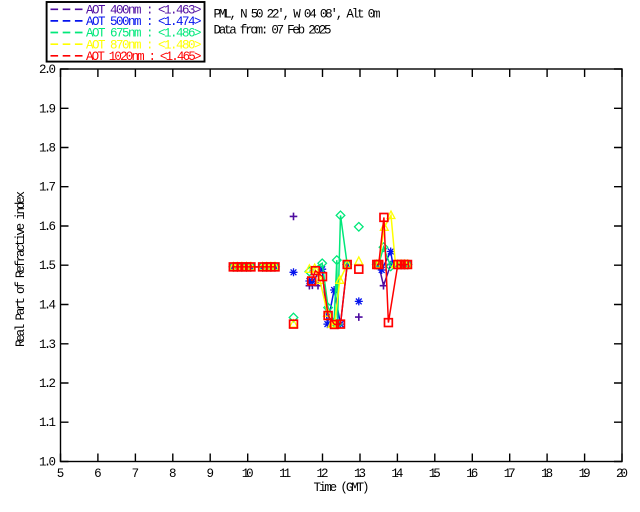 Image resolution: width=640 pixels, height=512 pixels. I want to click on svg-text: 1.6, so click(47, 227).